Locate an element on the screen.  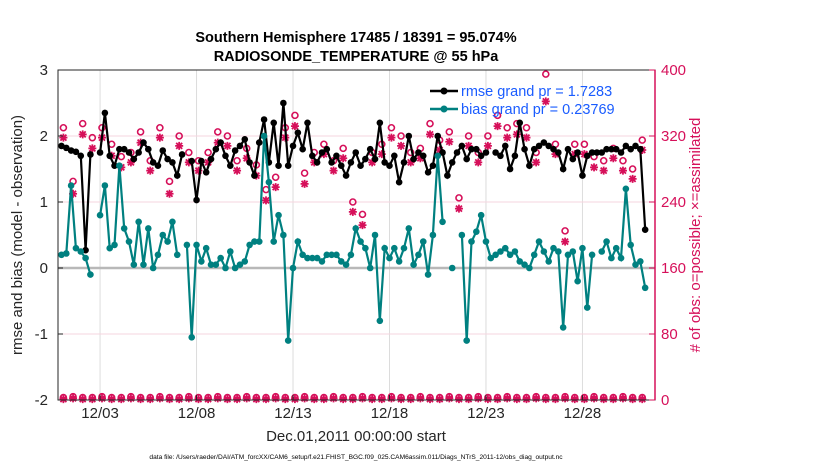
legend-bias-marker is located at coordinates (444, 109).